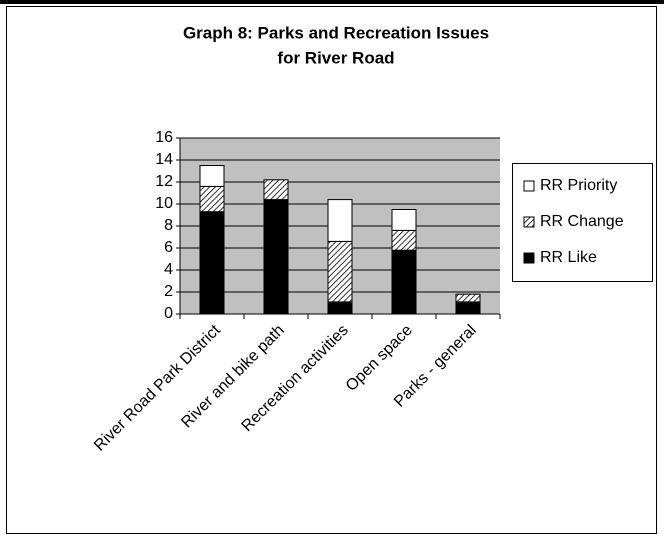  Describe the element at coordinates (332, 2) in the screenshot. I see `top-border` at that location.